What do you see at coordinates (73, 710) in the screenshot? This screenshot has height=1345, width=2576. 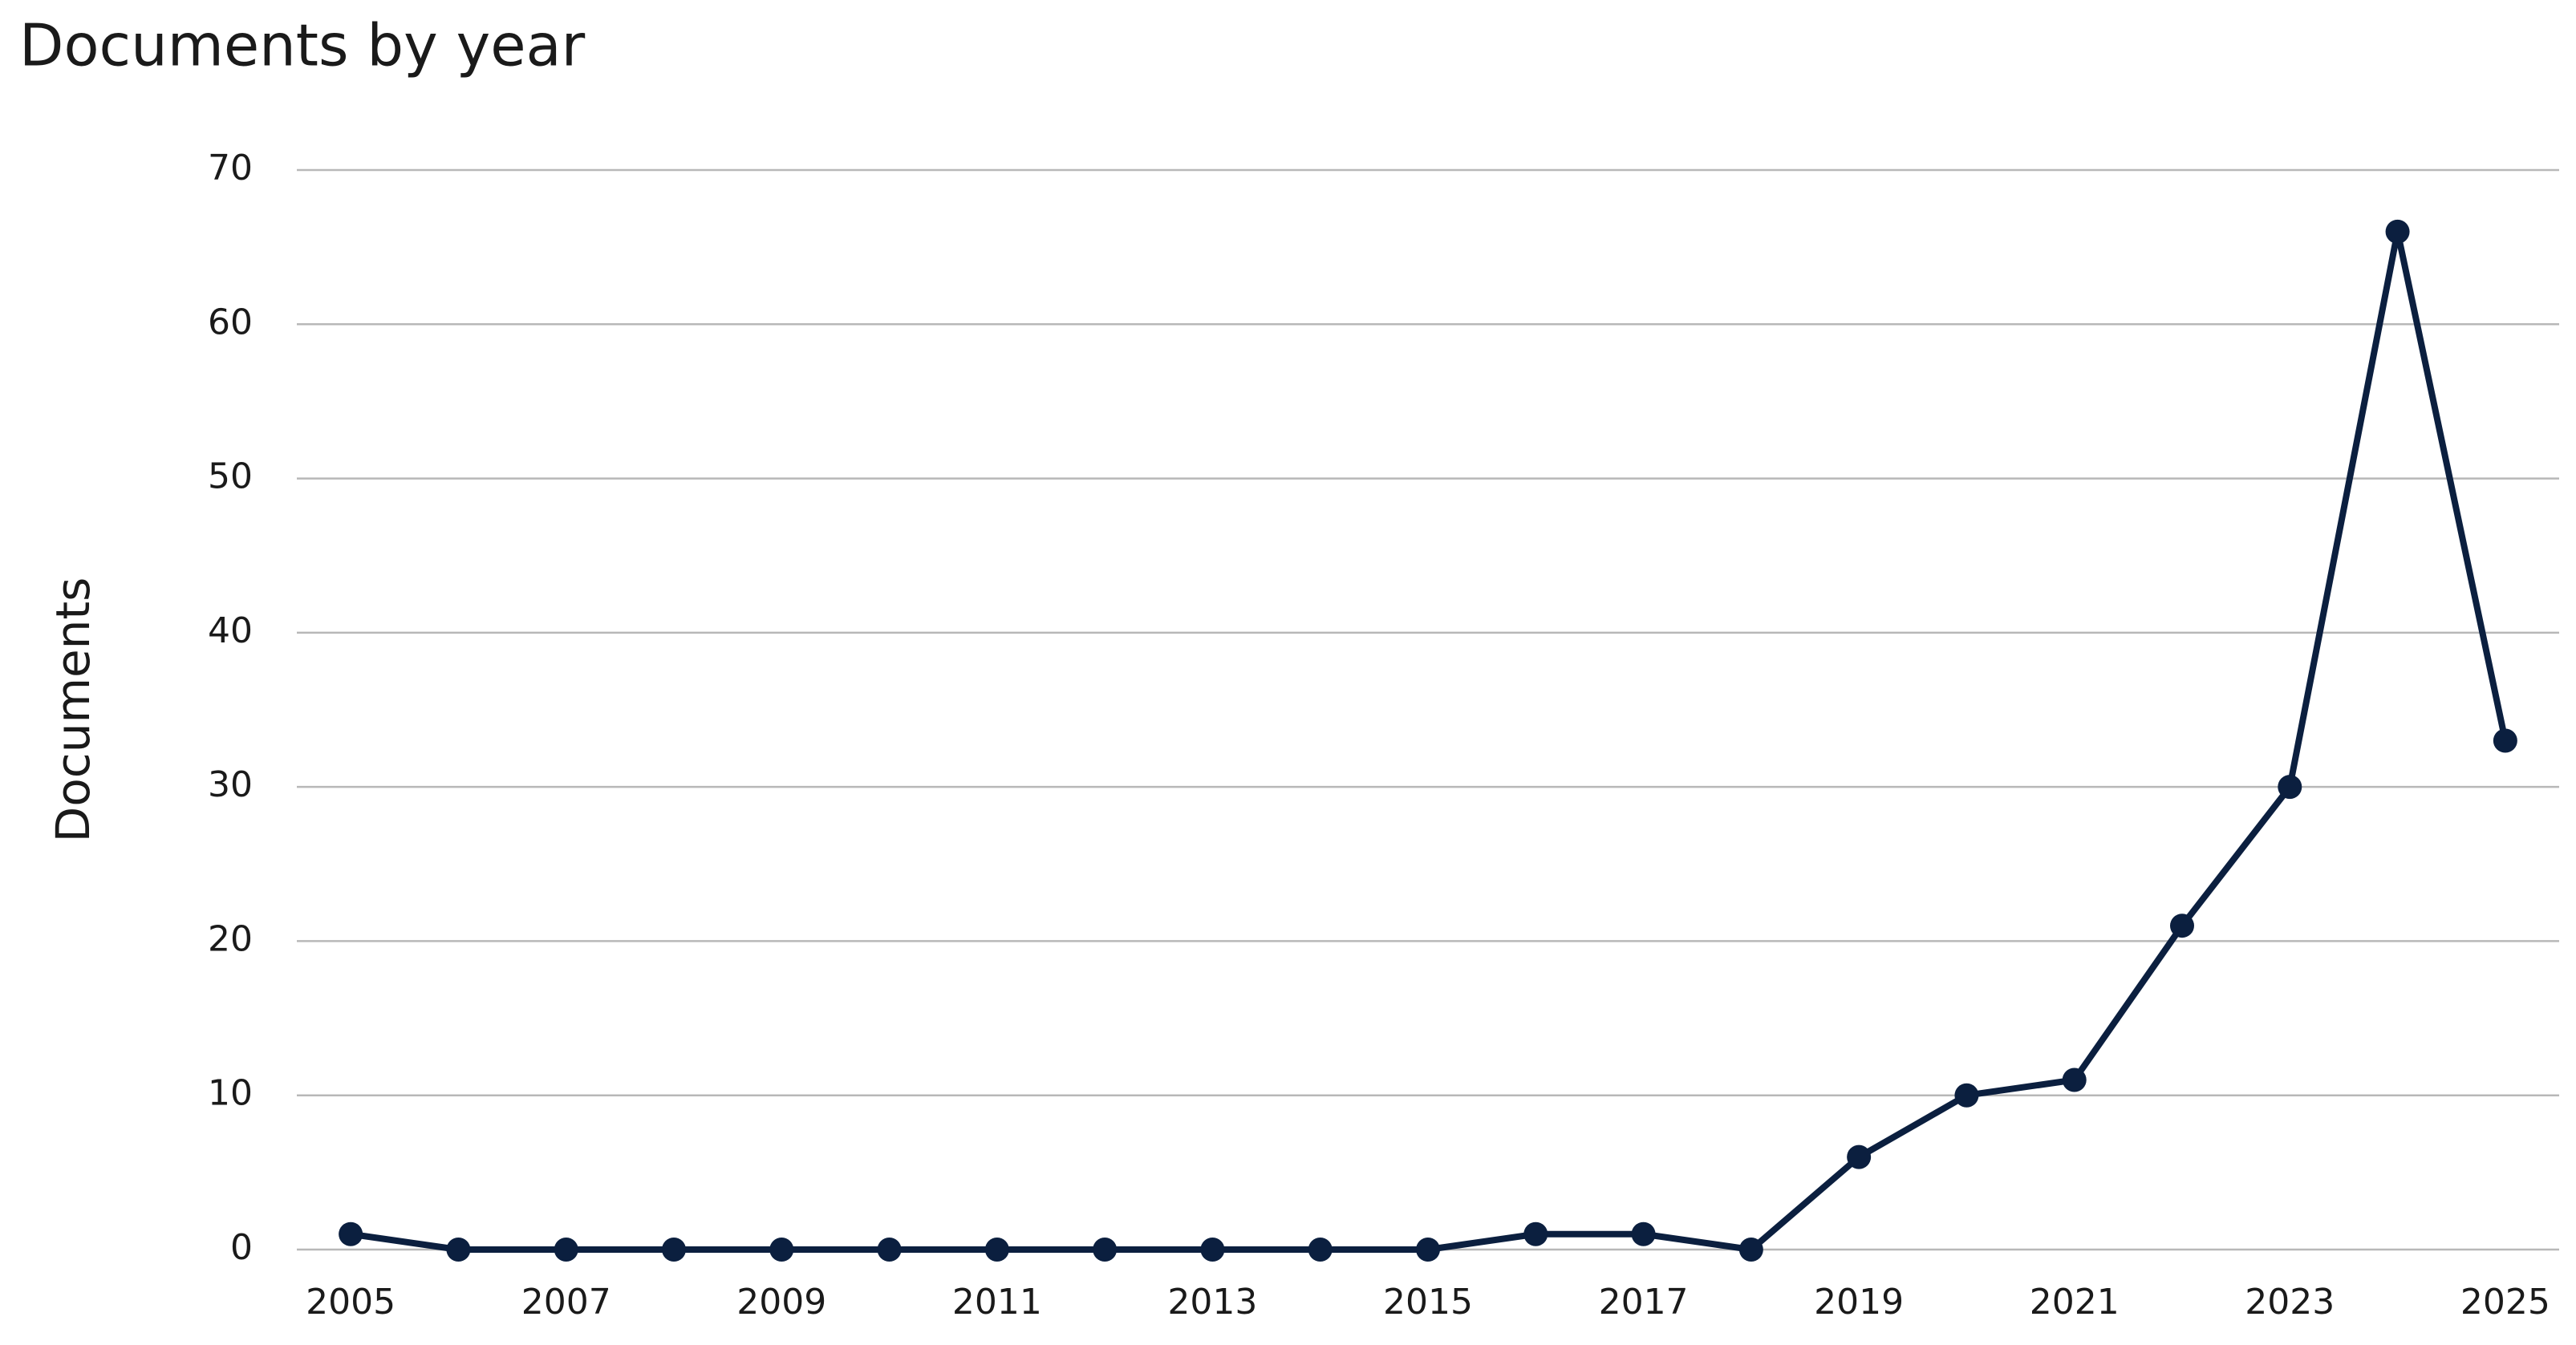 I see `y-axis-label: Documents` at bounding box center [73, 710].